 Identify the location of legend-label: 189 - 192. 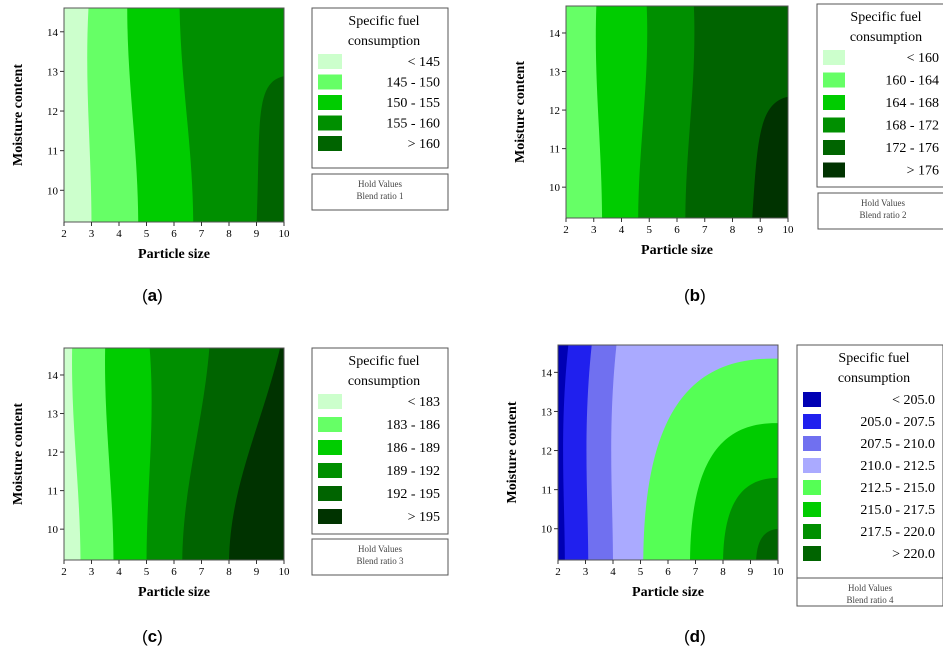
(413, 471).